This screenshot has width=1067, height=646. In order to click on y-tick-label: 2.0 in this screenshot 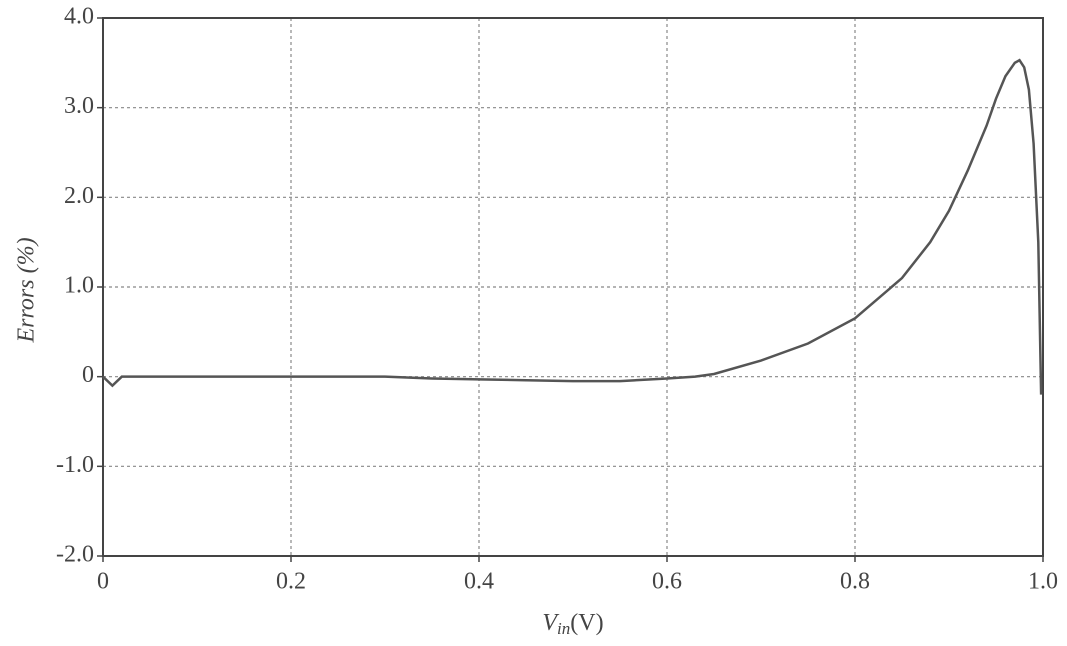, I will do `click(79, 196)`.